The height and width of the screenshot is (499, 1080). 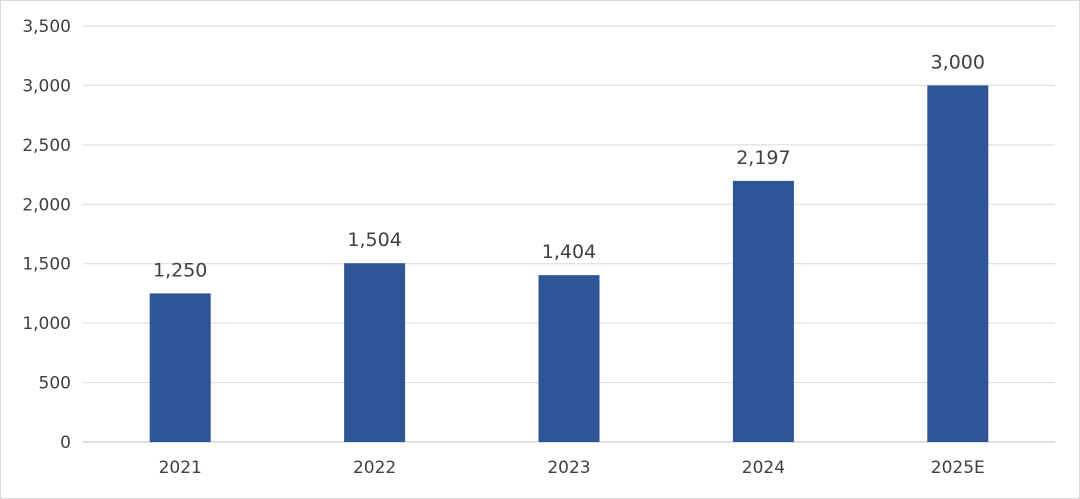 What do you see at coordinates (46, 86) in the screenshot?
I see `y-tick-label: 3,000` at bounding box center [46, 86].